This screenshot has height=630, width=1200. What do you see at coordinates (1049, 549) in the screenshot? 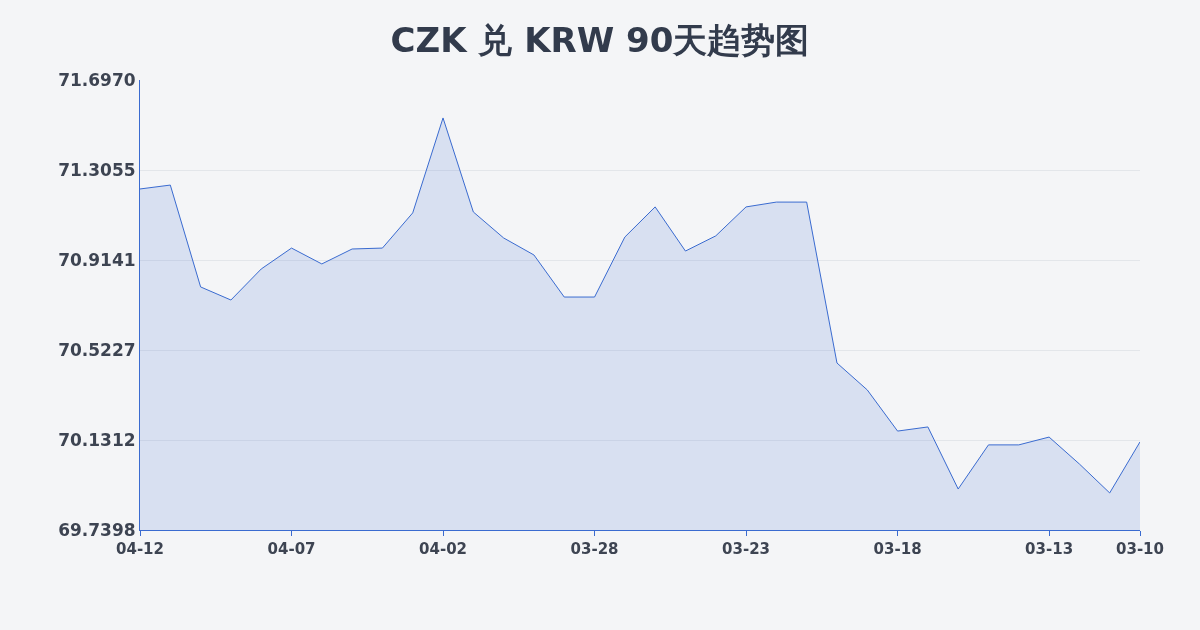
I see `x-tick-label: 03-13` at bounding box center [1049, 549].